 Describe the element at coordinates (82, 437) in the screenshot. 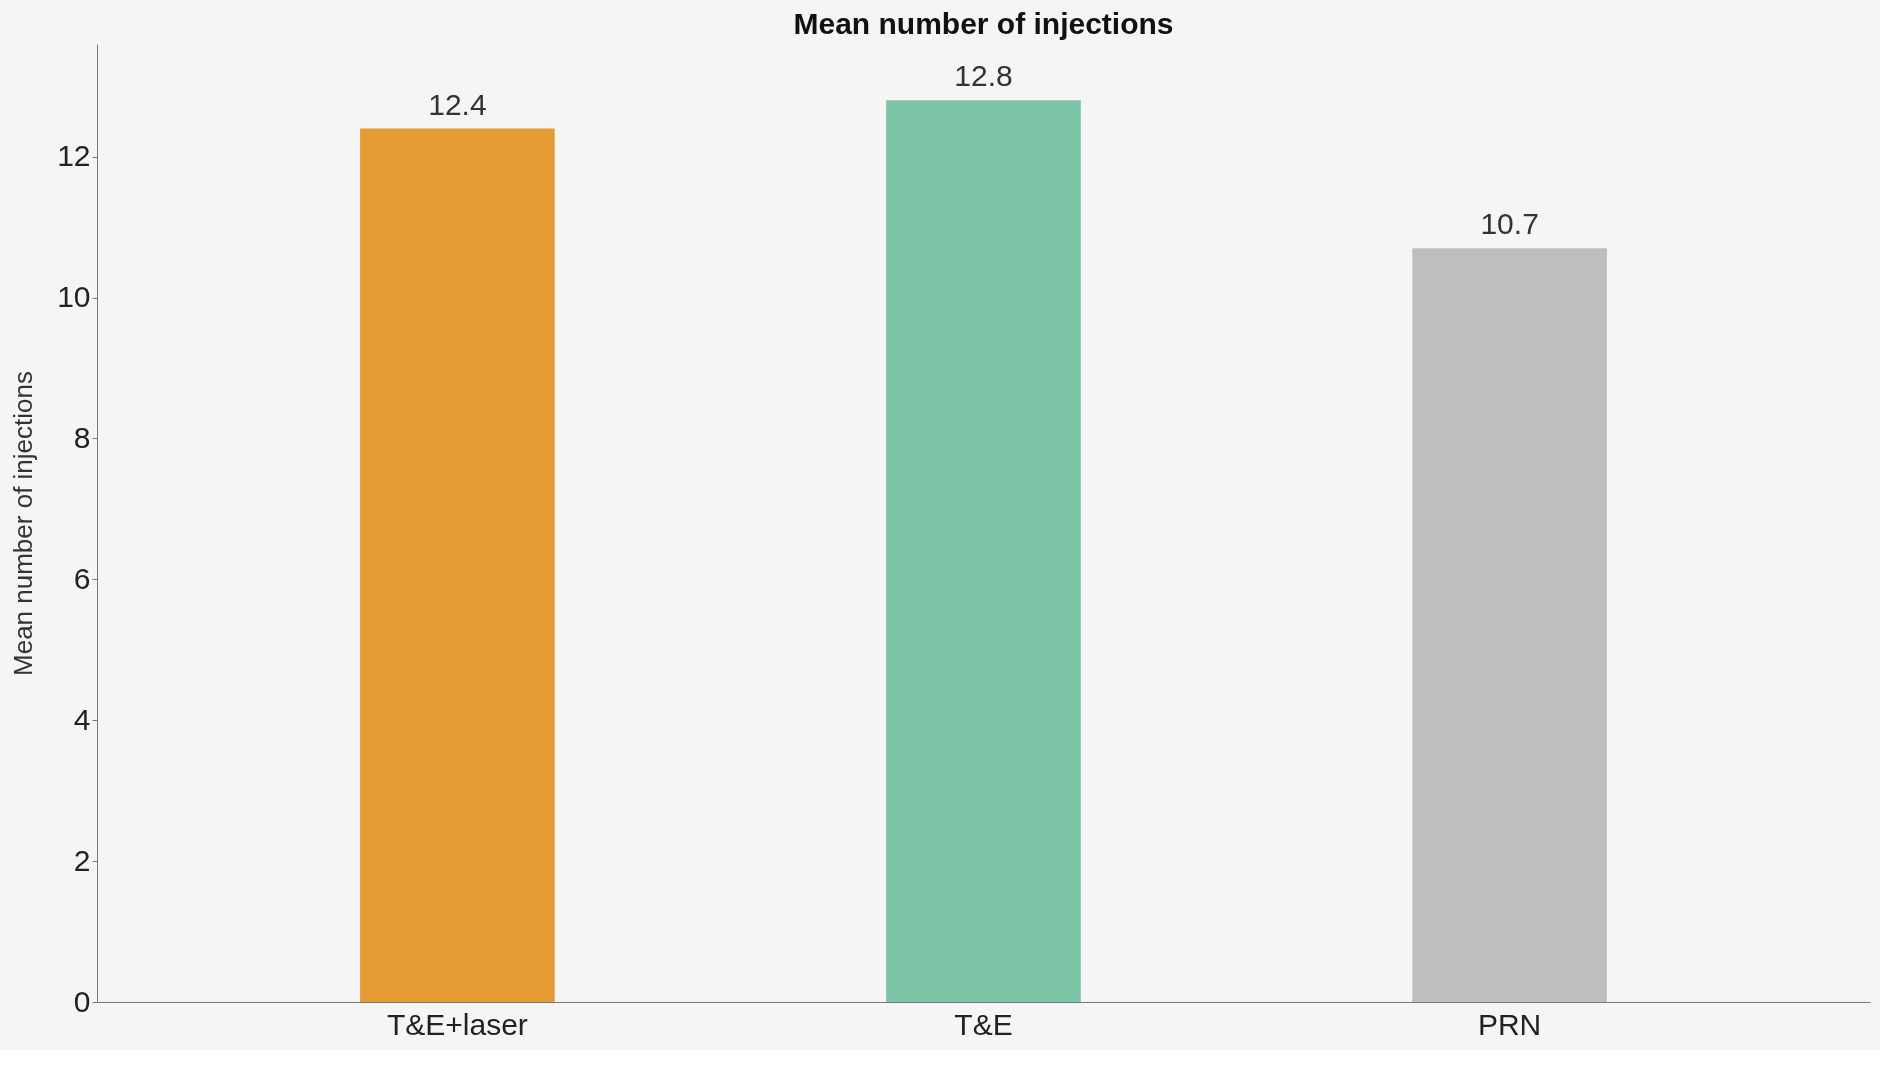

I see `y-tick-label: 8` at that location.